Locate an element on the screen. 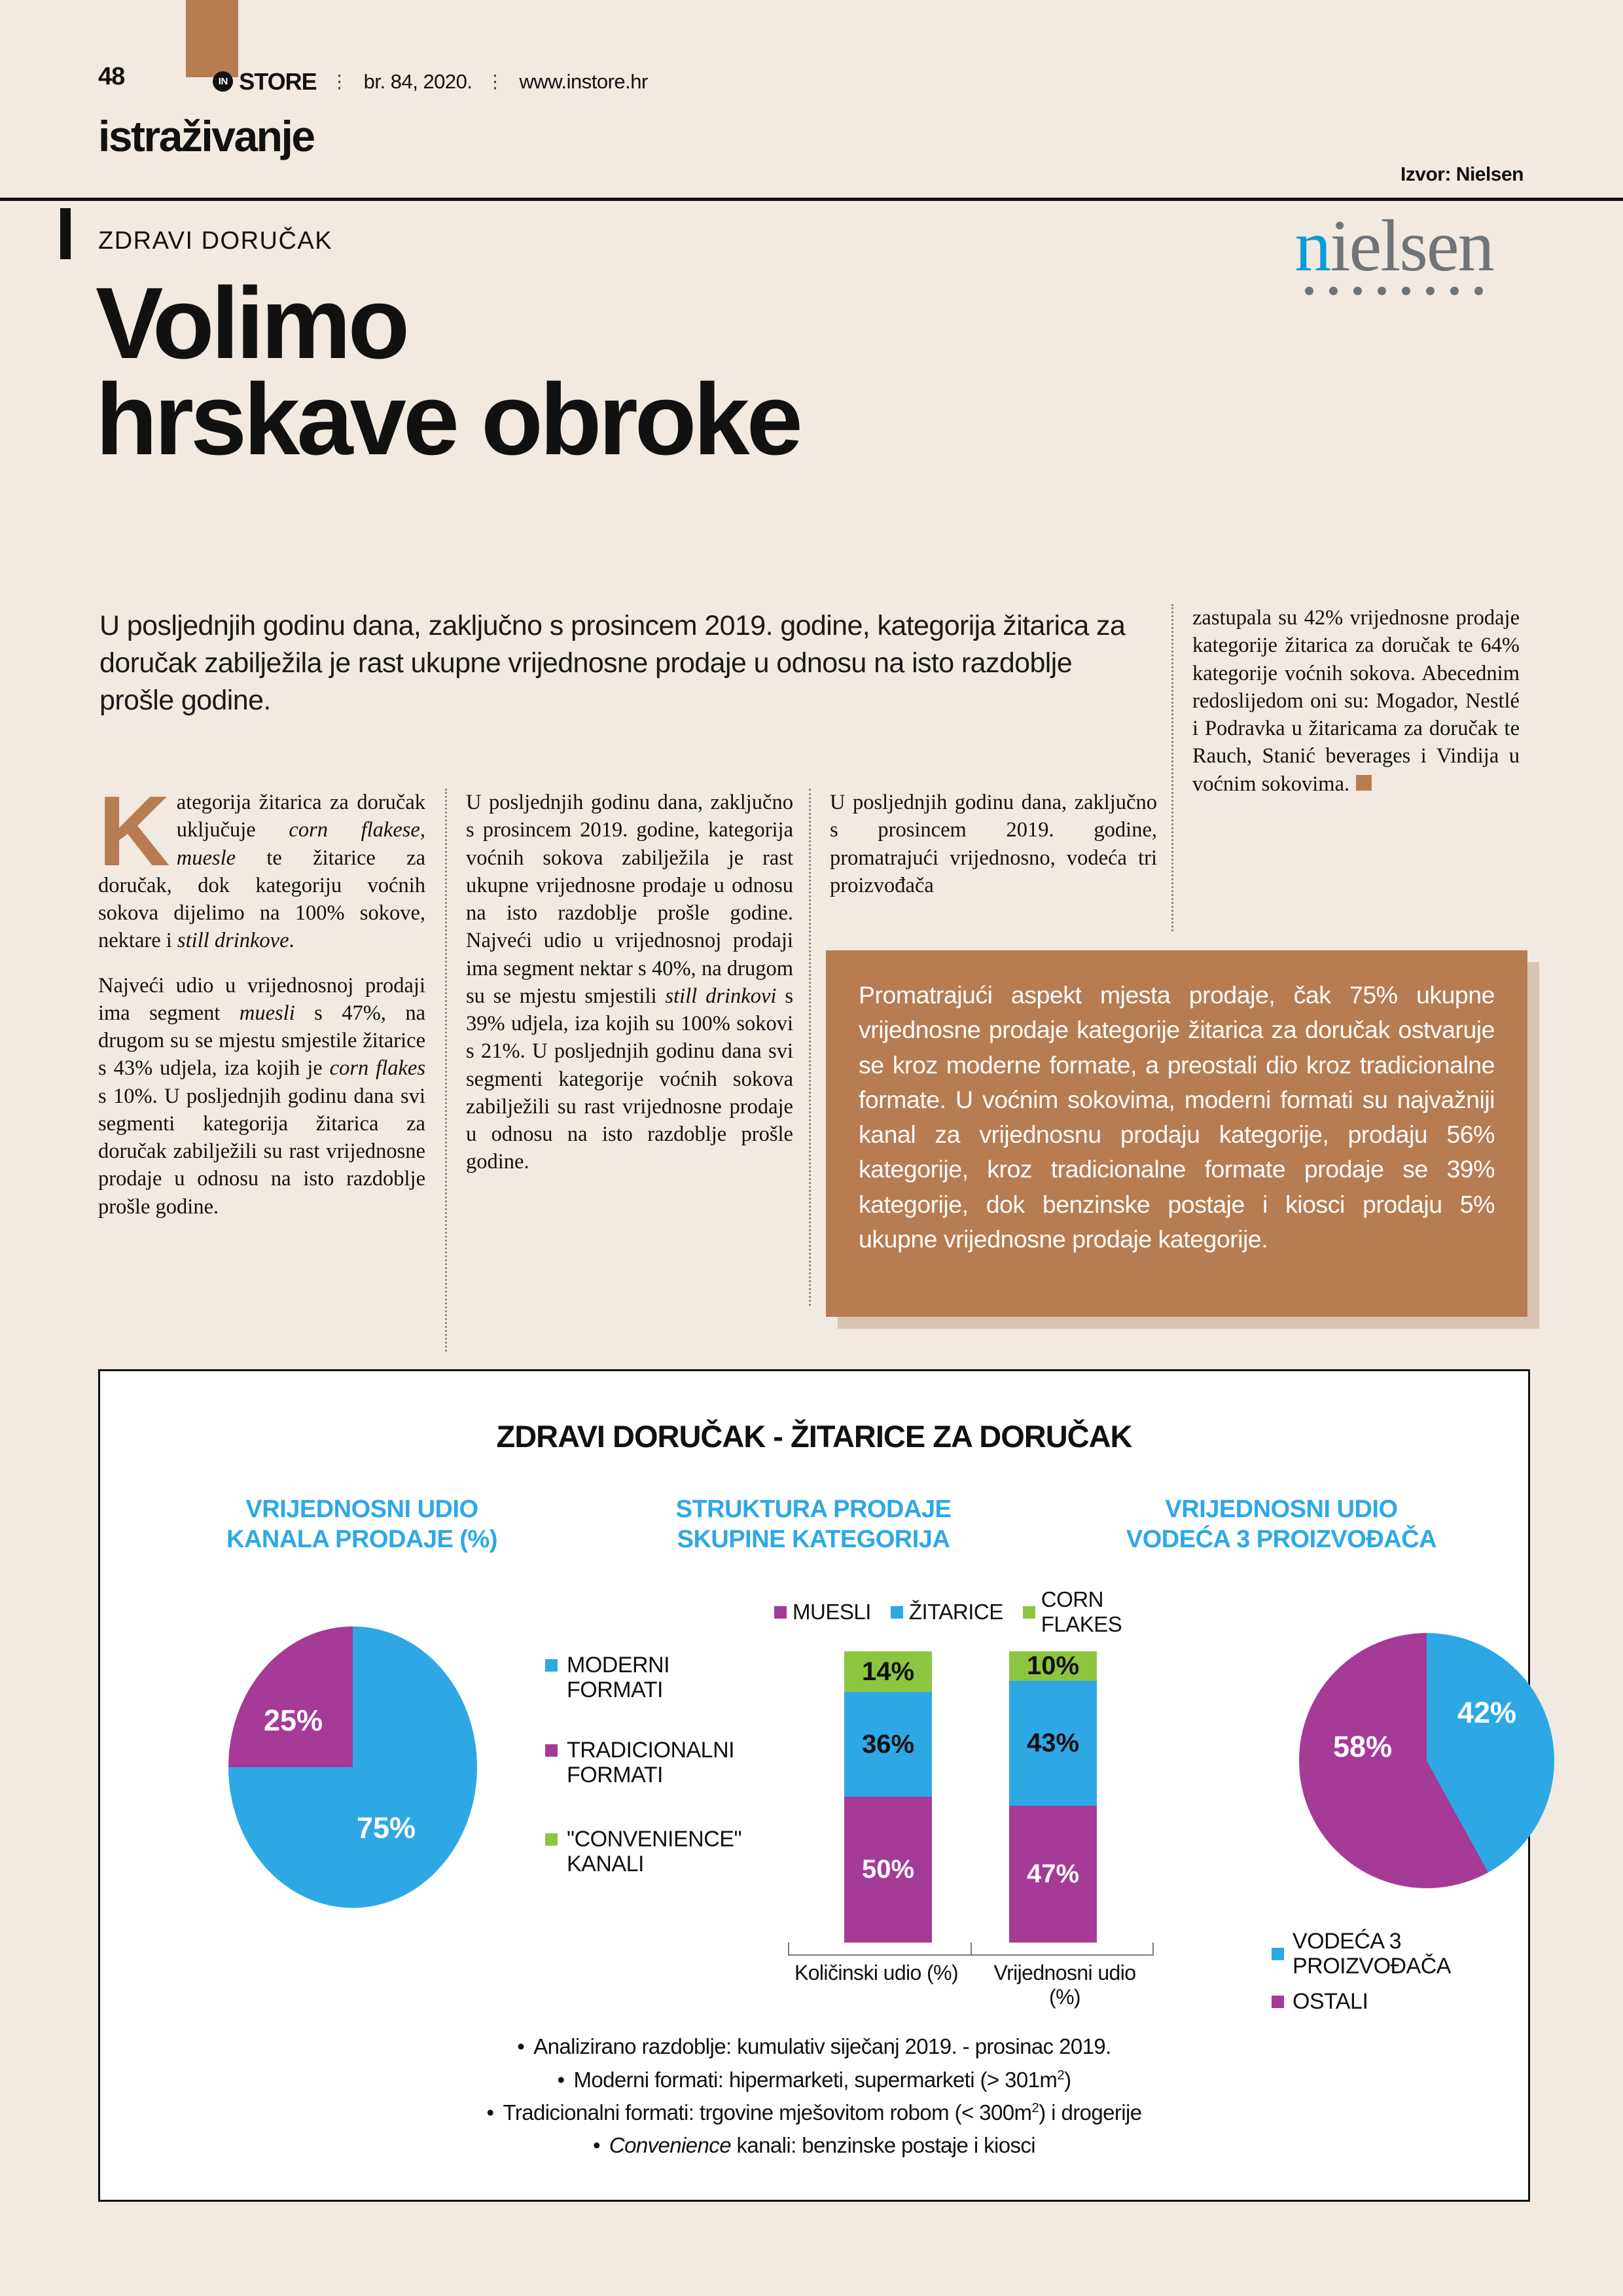  header-rule is located at coordinates (811, 199).